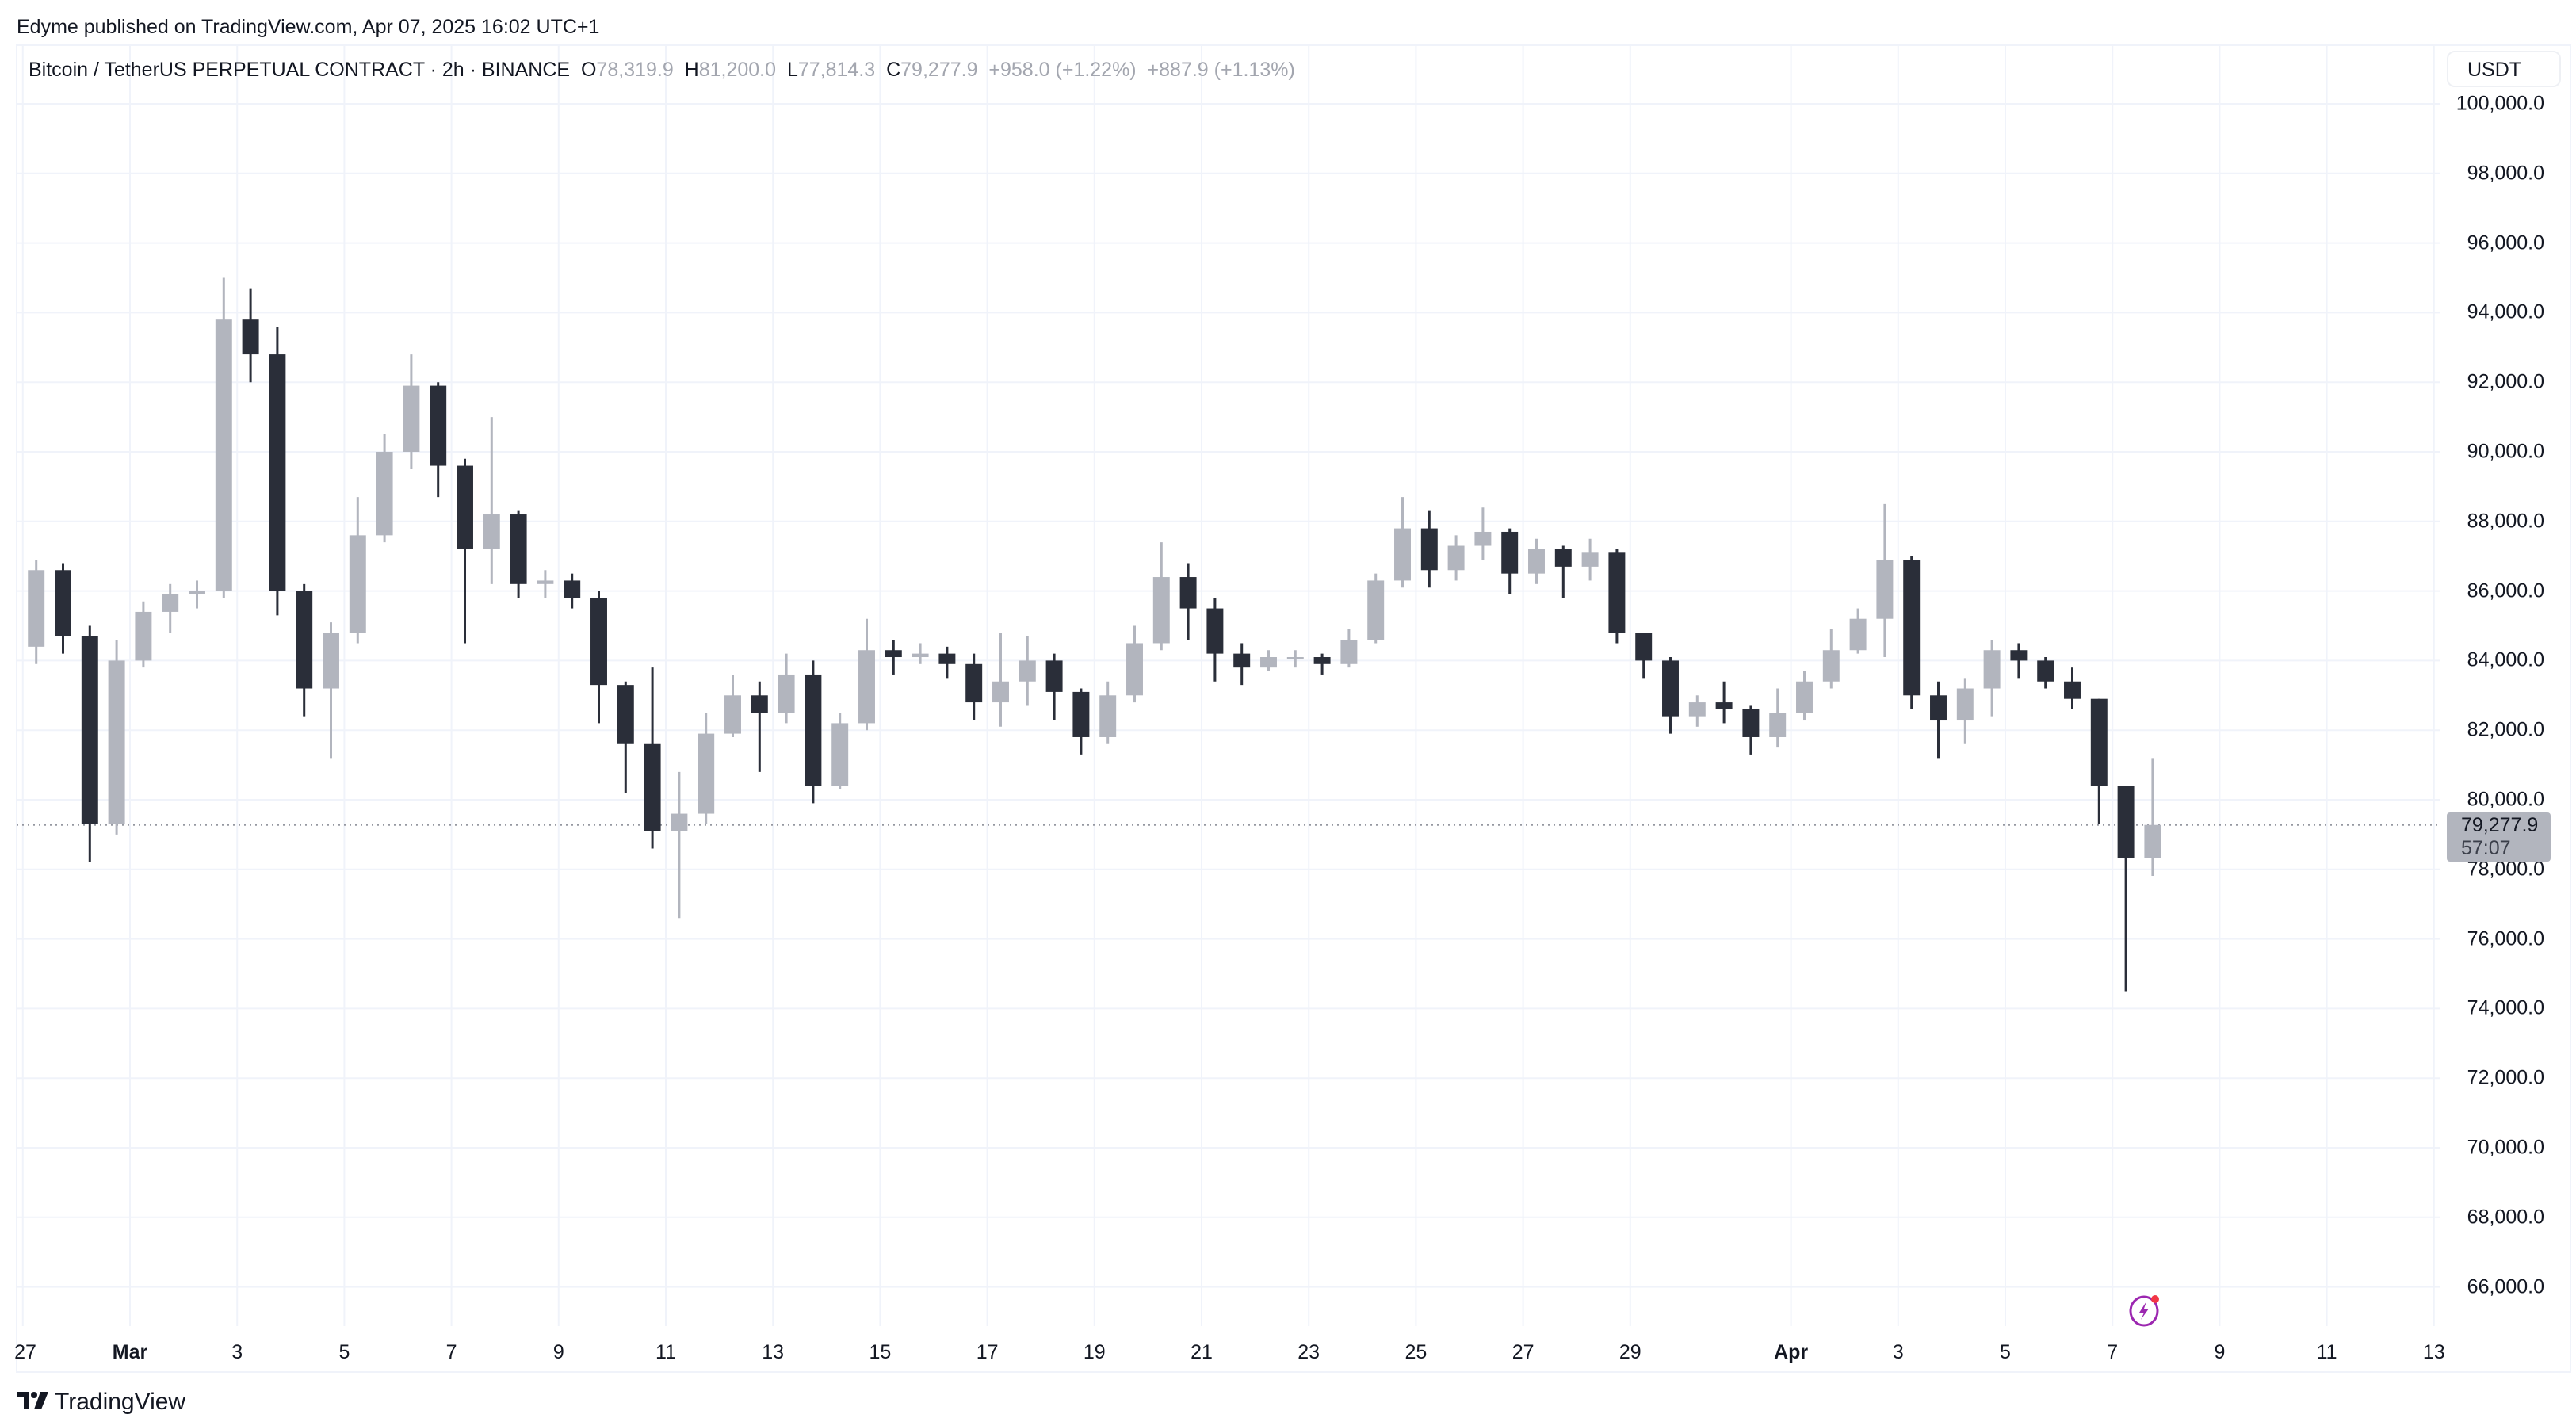  Describe the element at coordinates (2505, 1077) in the screenshot. I see `price-tick-label: 72,000.0` at that location.